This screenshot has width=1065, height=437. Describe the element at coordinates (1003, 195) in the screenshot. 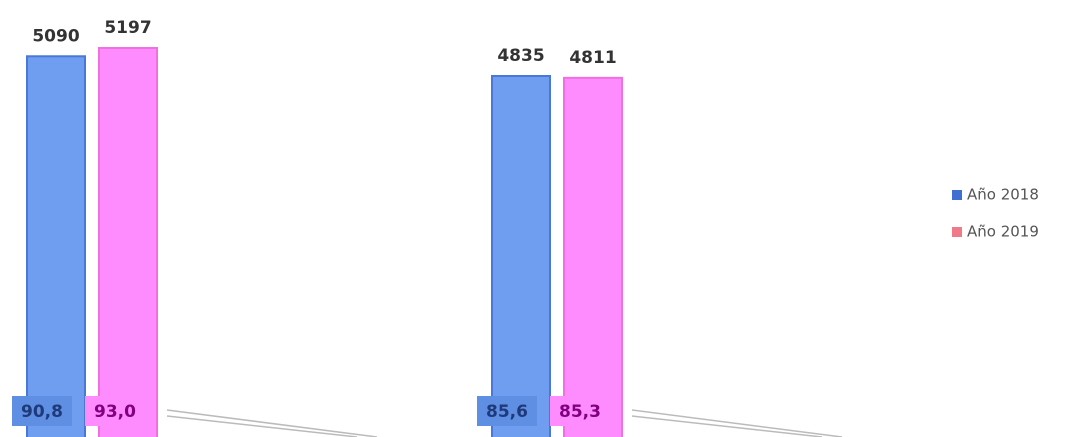

I see `legend-label: Año 2018` at that location.